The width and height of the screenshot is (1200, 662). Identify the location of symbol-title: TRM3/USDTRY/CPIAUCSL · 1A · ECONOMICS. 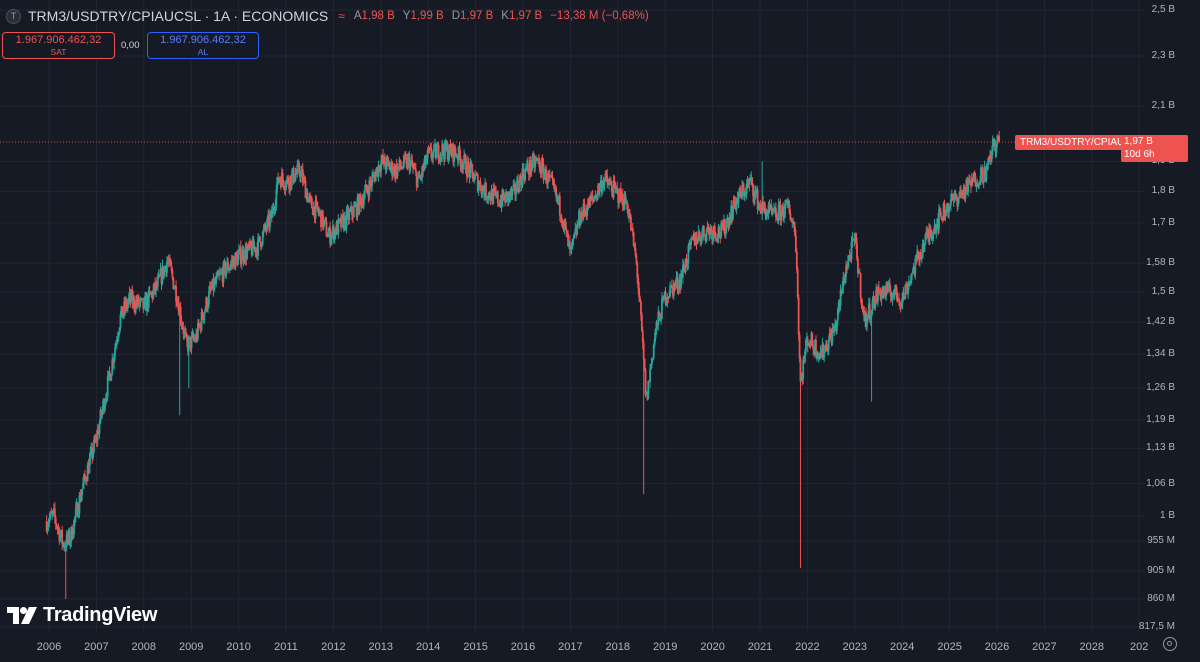
(178, 16).